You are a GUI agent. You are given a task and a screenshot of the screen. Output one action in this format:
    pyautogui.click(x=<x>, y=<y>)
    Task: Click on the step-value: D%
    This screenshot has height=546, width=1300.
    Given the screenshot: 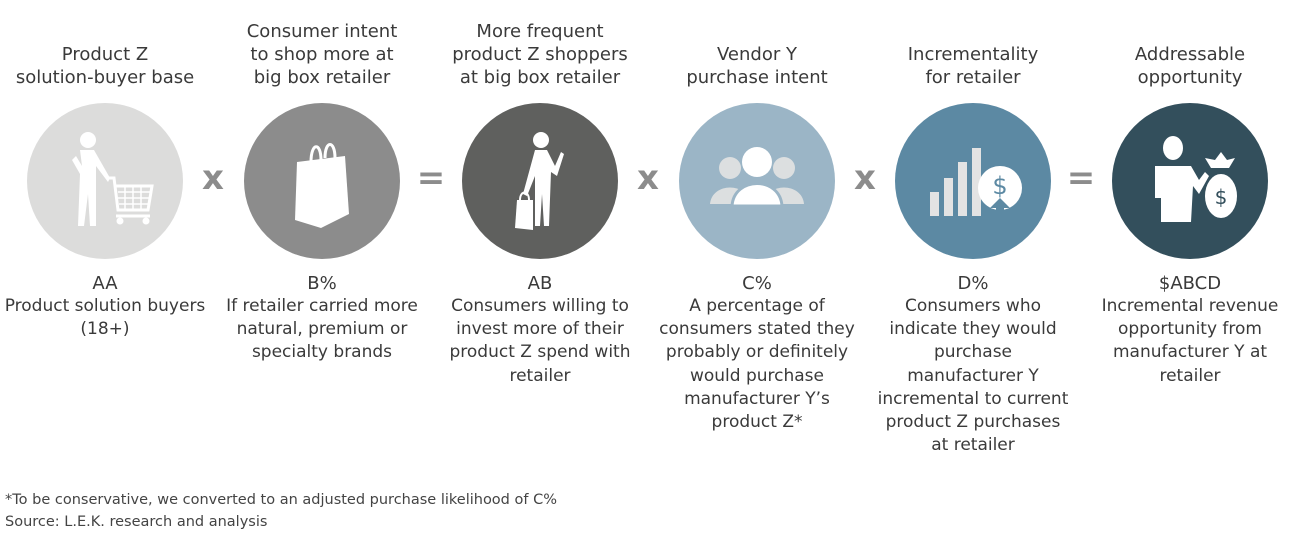 What is the action you would take?
    pyautogui.click(x=973, y=283)
    